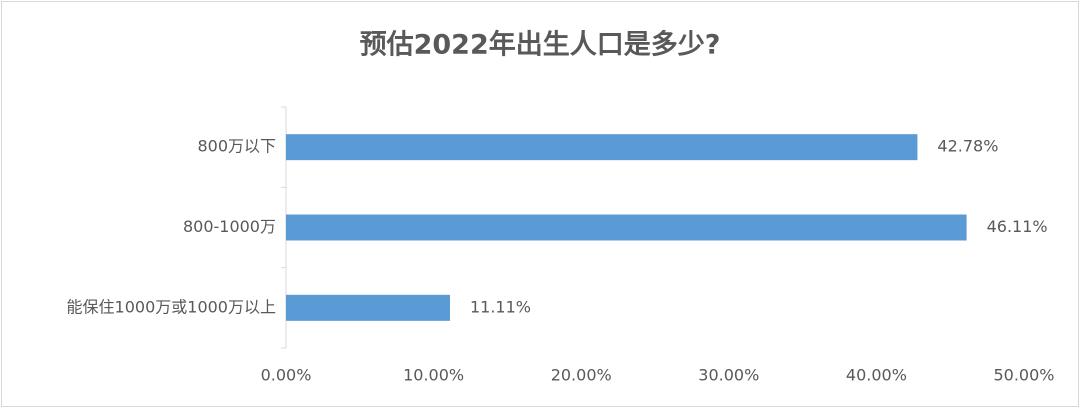  Describe the element at coordinates (581, 375) in the screenshot. I see `x-tick-label: 20.00%` at that location.